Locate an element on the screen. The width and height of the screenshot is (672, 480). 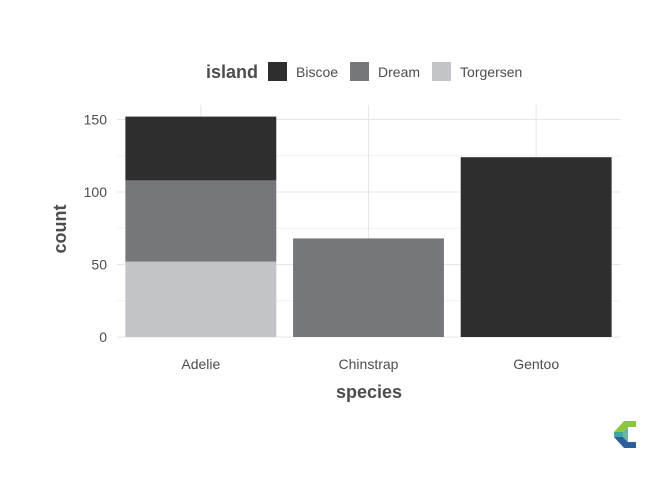
x-tick-label: Chinstrap is located at coordinates (369, 364).